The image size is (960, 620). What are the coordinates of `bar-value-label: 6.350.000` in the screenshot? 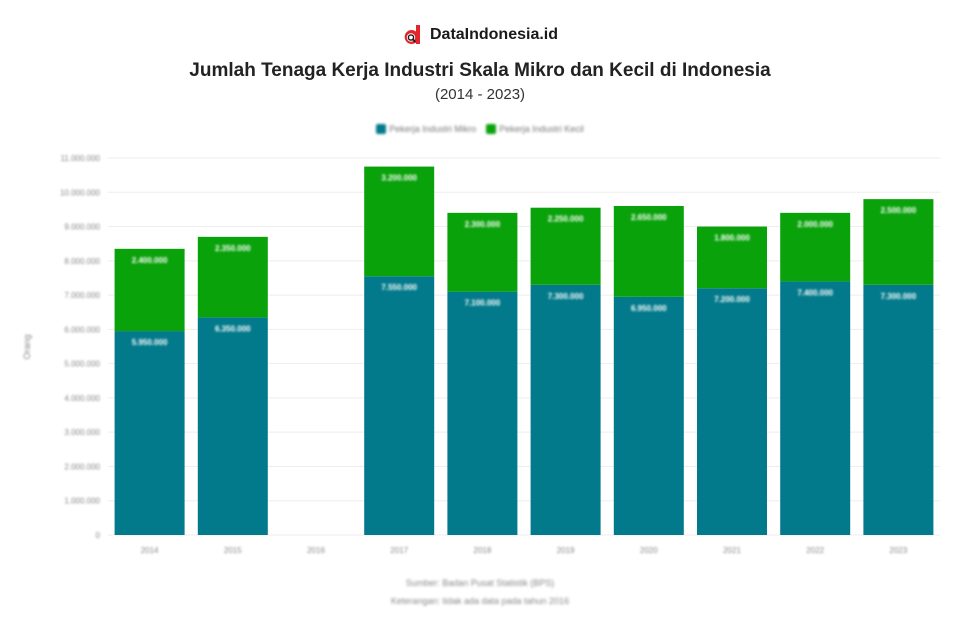 It's located at (233, 328).